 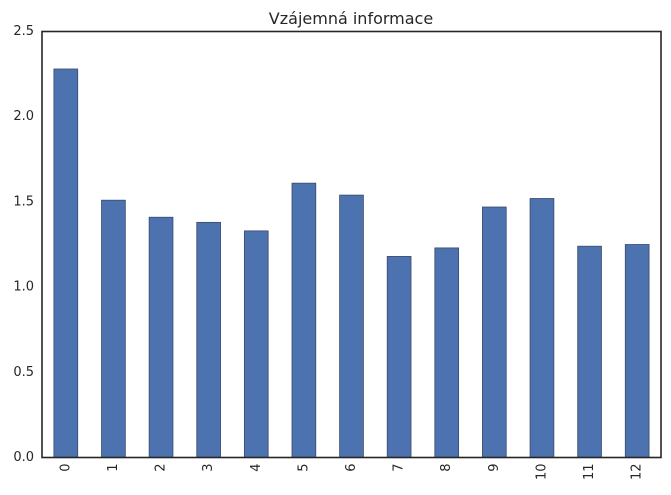 What do you see at coordinates (23, 457) in the screenshot?
I see `y-tick-label: 0.0` at bounding box center [23, 457].